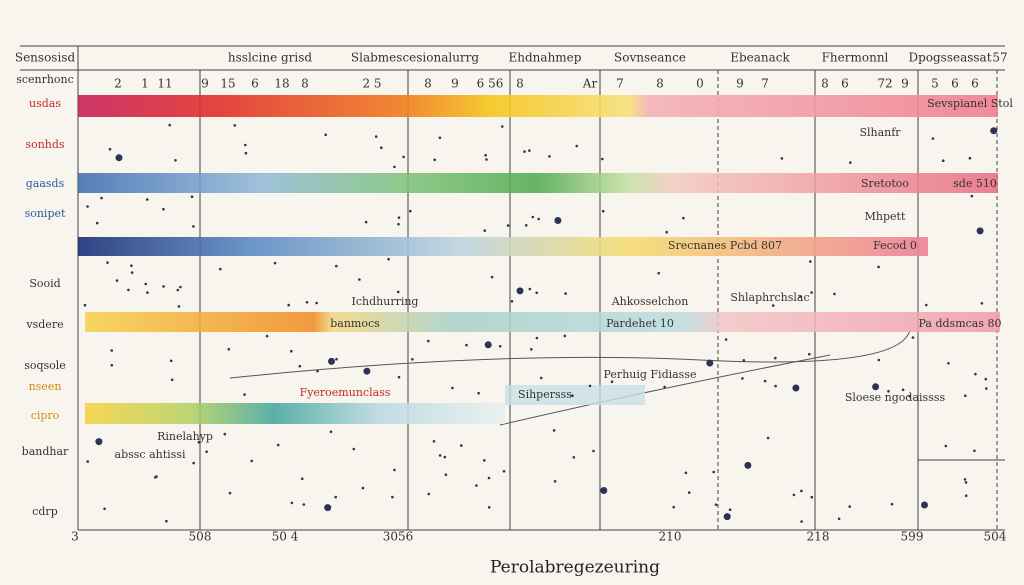 The width and height of the screenshot is (1024, 585). Describe the element at coordinates (45, 58) in the screenshot. I see `column-header: Sensosisd` at that location.